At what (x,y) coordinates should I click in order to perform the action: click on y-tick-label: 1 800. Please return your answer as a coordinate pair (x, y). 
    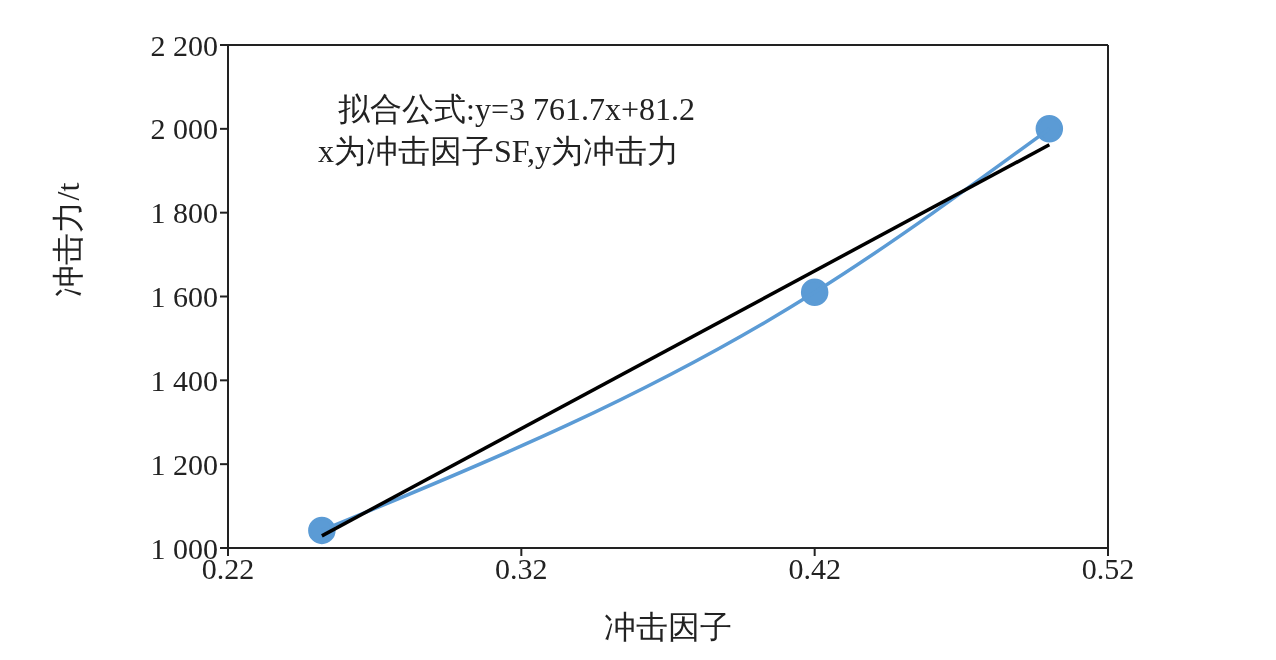
    Looking at the image, I should click on (184, 213).